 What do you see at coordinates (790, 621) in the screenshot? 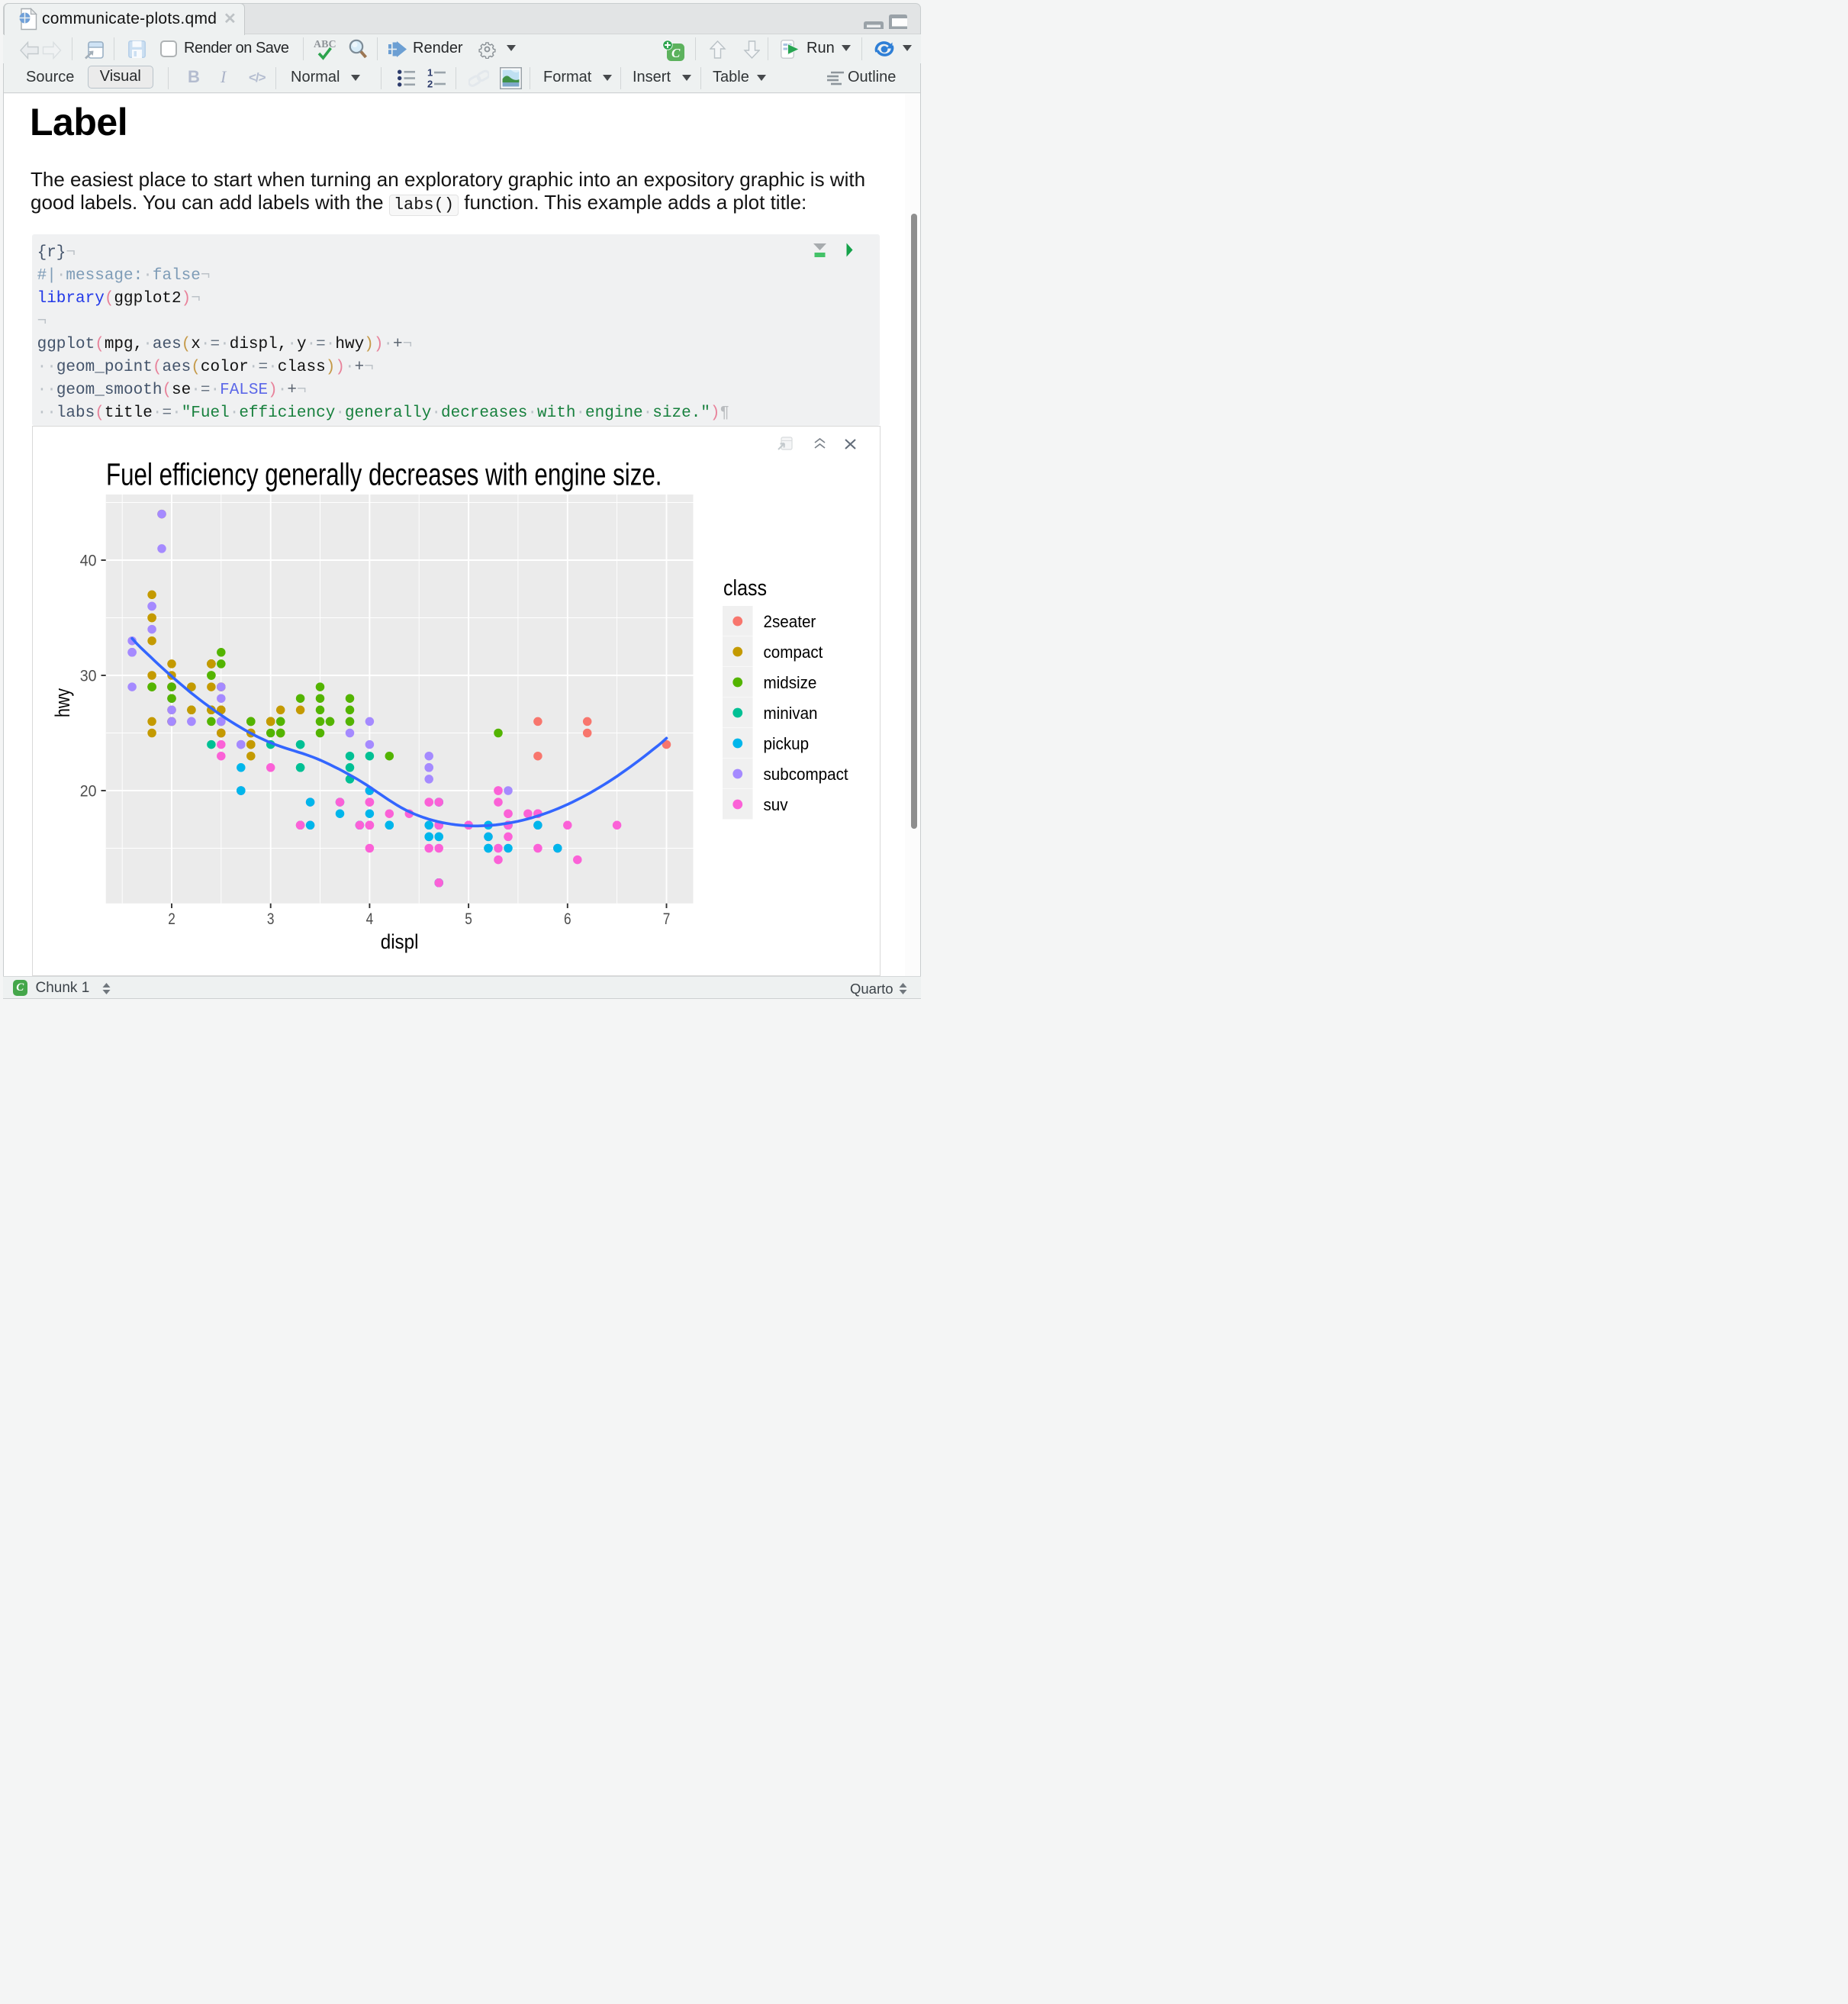
I see `svg-text: 2seater` at bounding box center [790, 621].